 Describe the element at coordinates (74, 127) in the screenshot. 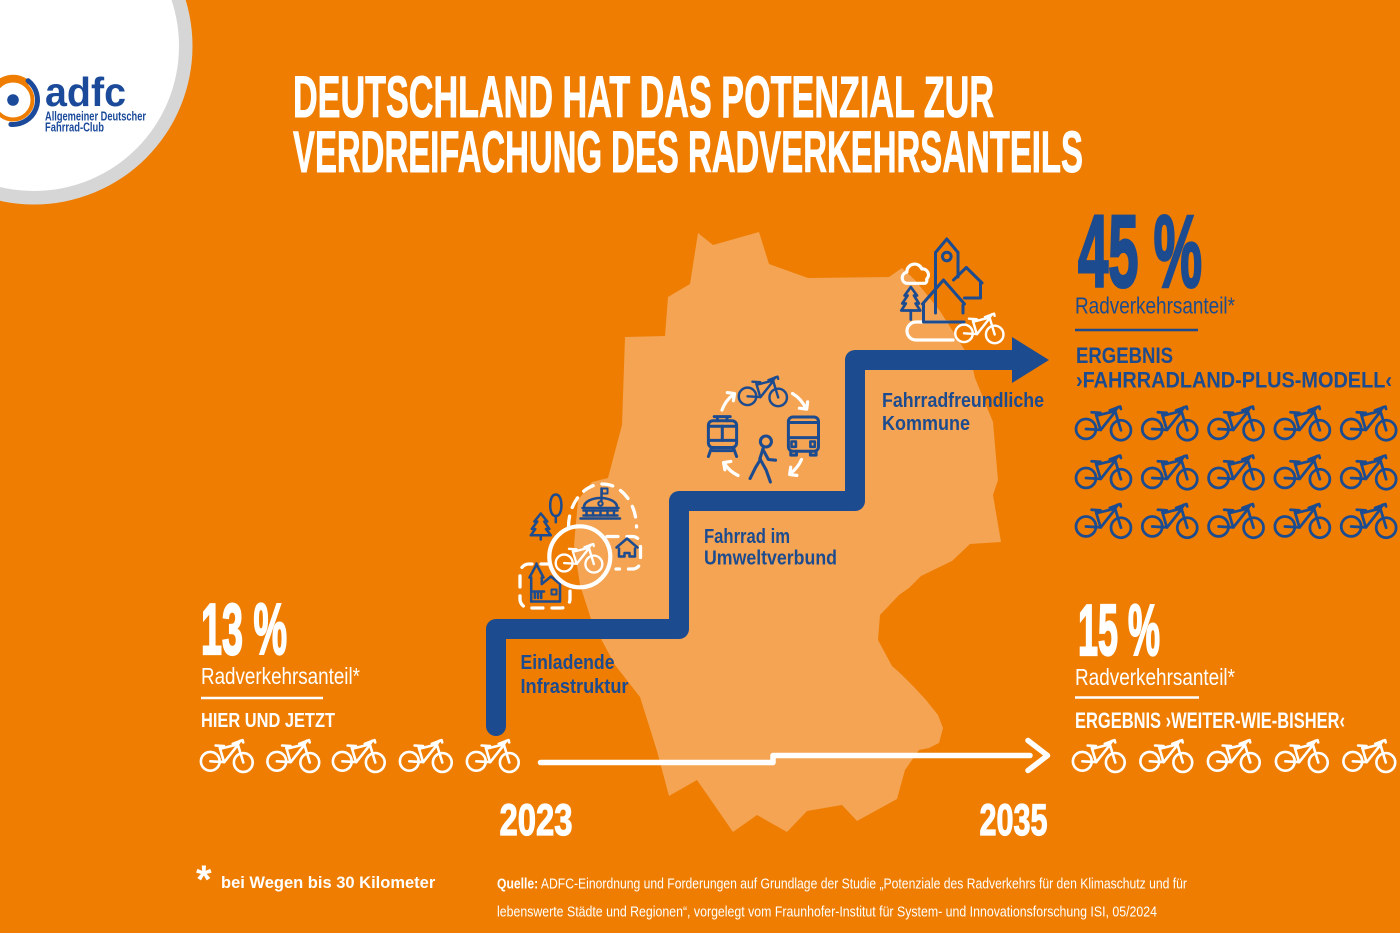

I see `svg-text: Fahrrad-Club` at that location.